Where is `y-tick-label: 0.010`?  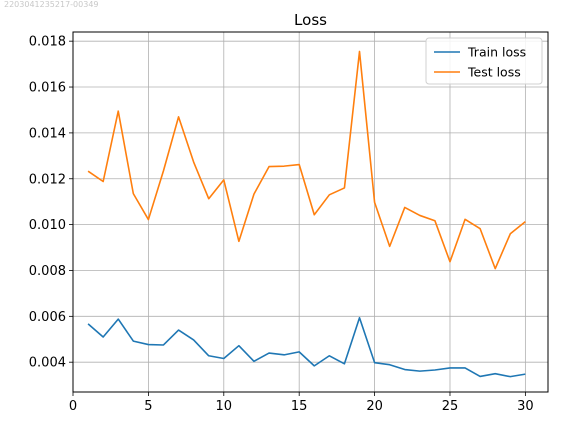
y-tick-label: 0.010 is located at coordinates (47, 225).